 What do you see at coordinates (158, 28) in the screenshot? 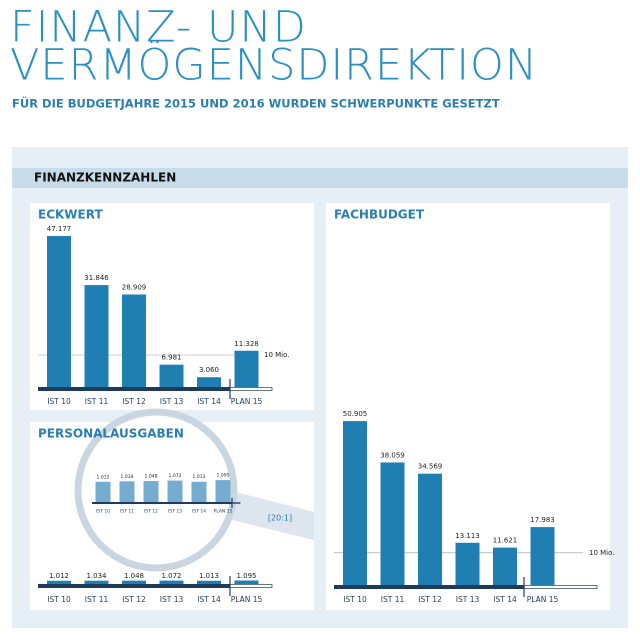
I see `title-line: FINANZ- UND` at bounding box center [158, 28].